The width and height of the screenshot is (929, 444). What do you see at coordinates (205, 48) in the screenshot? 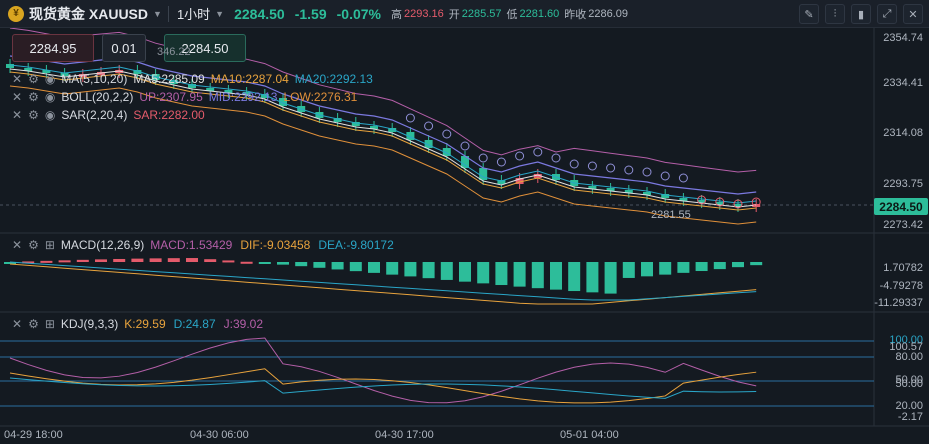
I see `buy-price-button: 2284.50` at bounding box center [205, 48].